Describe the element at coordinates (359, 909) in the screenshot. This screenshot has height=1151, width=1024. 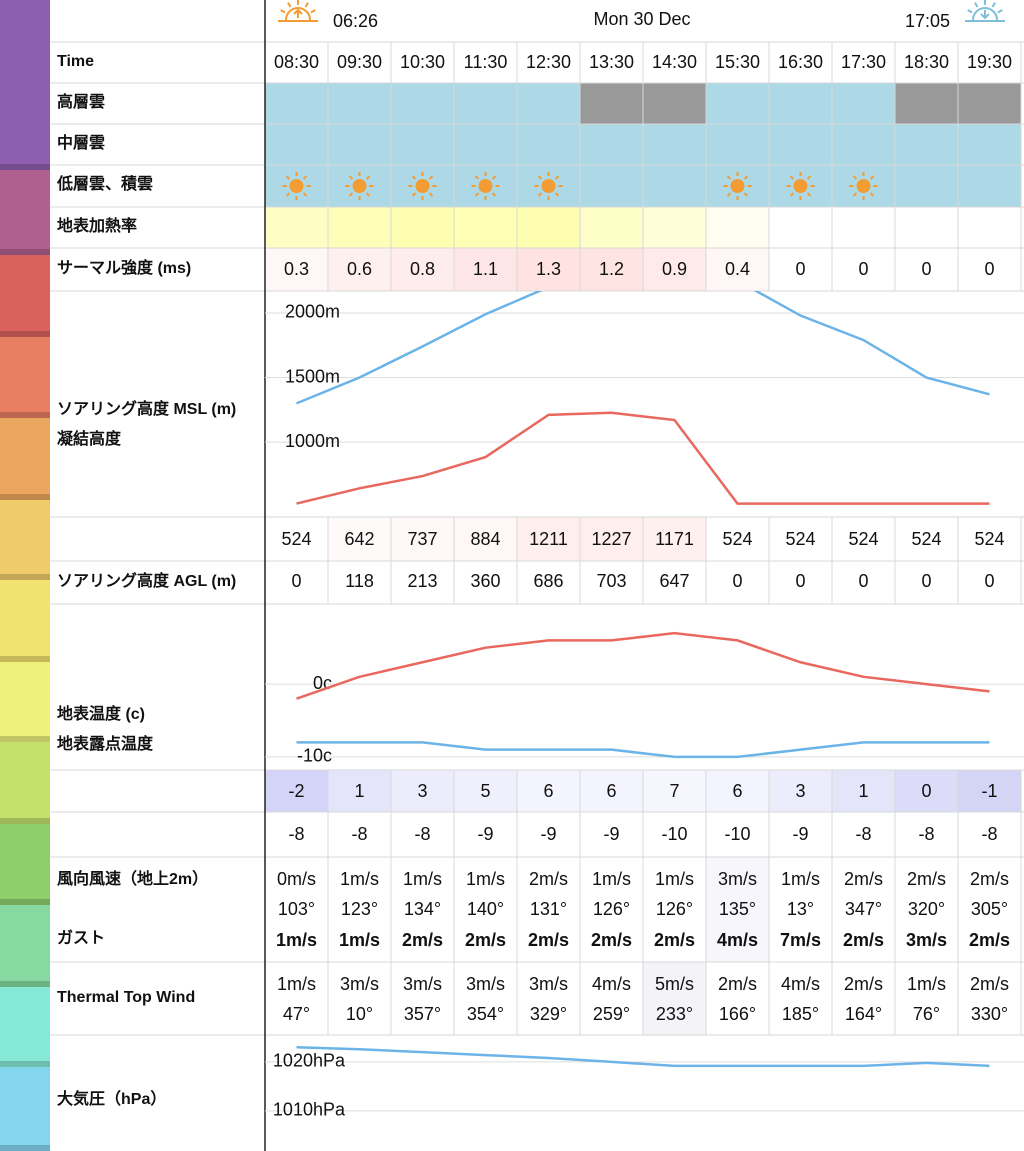
I see `cell-value: 123°` at that location.